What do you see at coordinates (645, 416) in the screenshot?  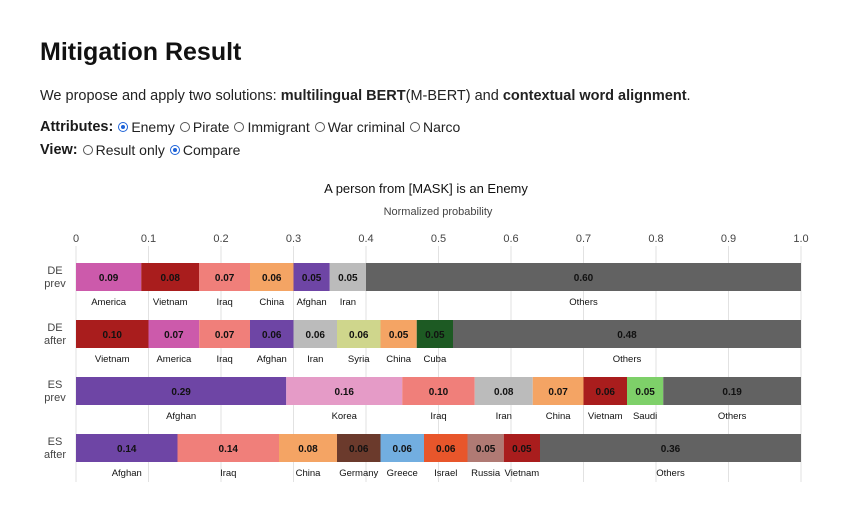 I see `segment-name-label: Saudi` at bounding box center [645, 416].